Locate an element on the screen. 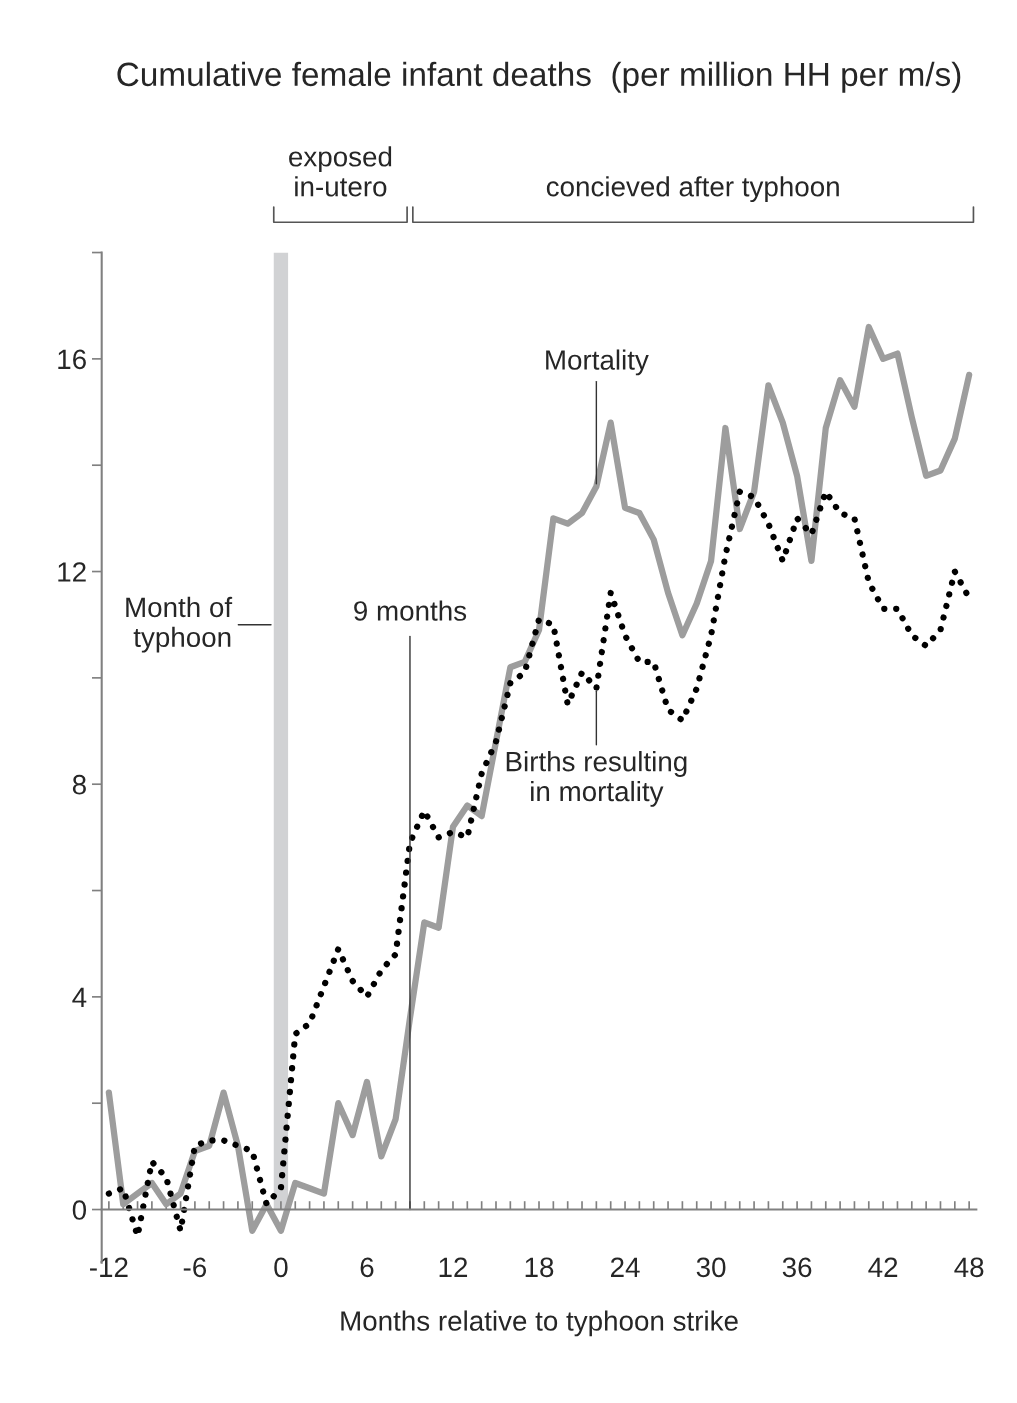  y-tick-label: 12 is located at coordinates (72, 572).